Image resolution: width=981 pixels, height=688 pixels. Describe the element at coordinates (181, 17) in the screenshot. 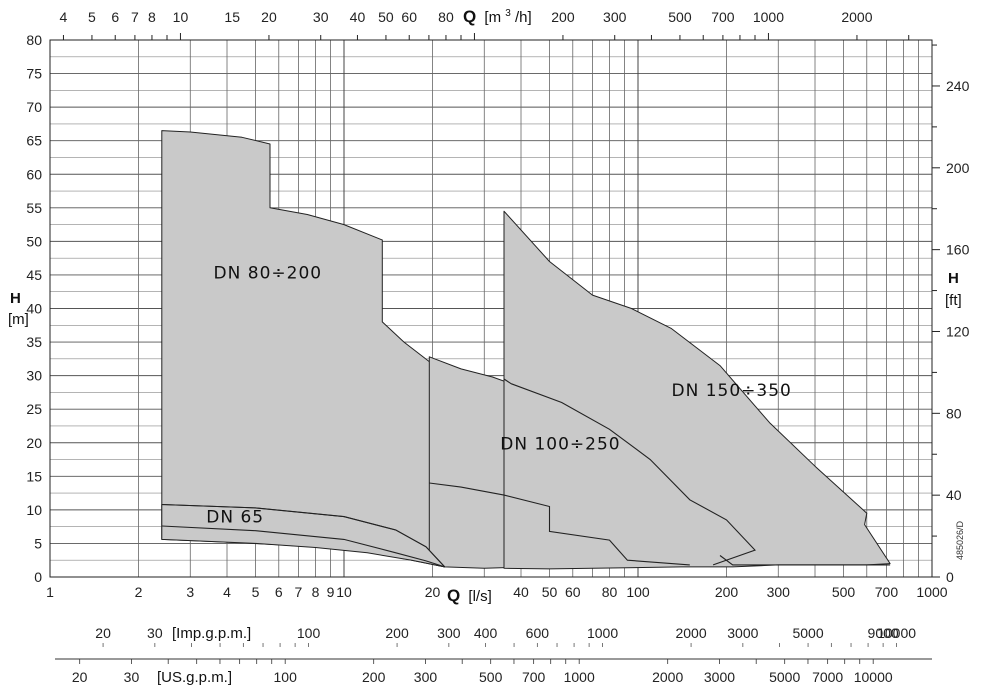

I see `top-tick-label: 10` at that location.